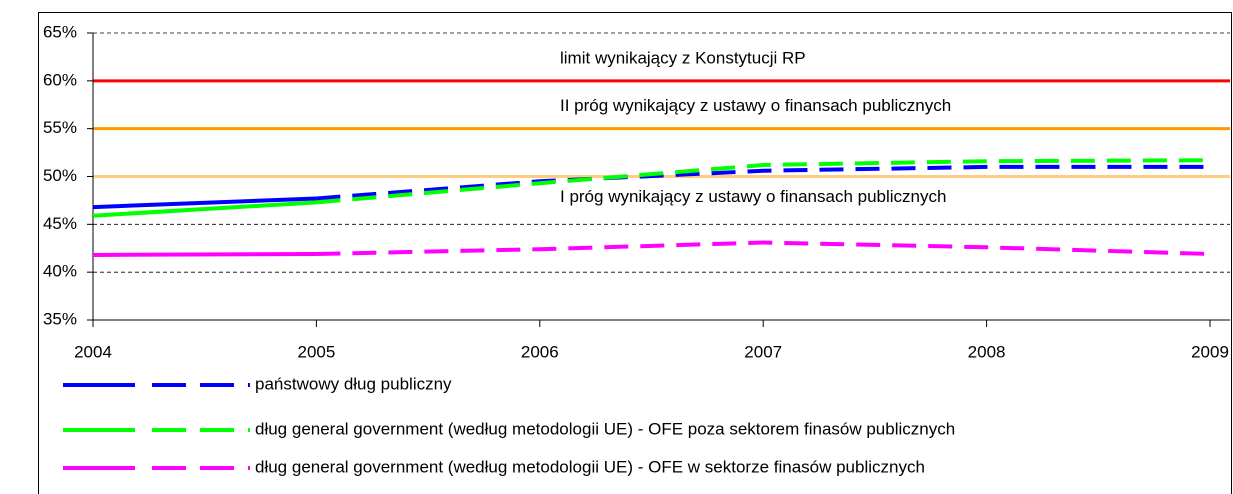 This screenshot has width=1233, height=494. Describe the element at coordinates (60, 318) in the screenshot. I see `y-tick-label: 35%` at that location.